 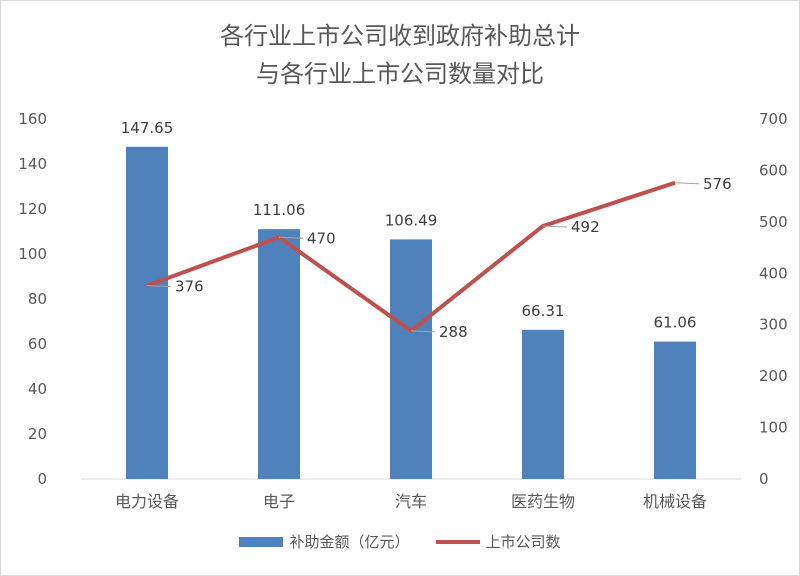 I want to click on y-left-tick-label: 80, so click(x=37, y=299).